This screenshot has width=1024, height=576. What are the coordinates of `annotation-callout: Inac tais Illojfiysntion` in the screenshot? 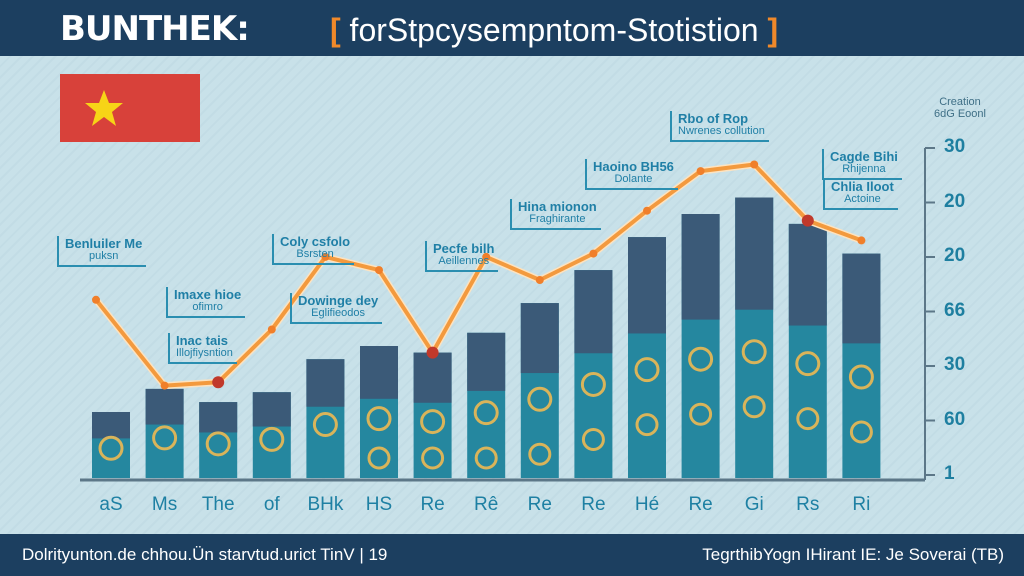 It's located at (202, 348).